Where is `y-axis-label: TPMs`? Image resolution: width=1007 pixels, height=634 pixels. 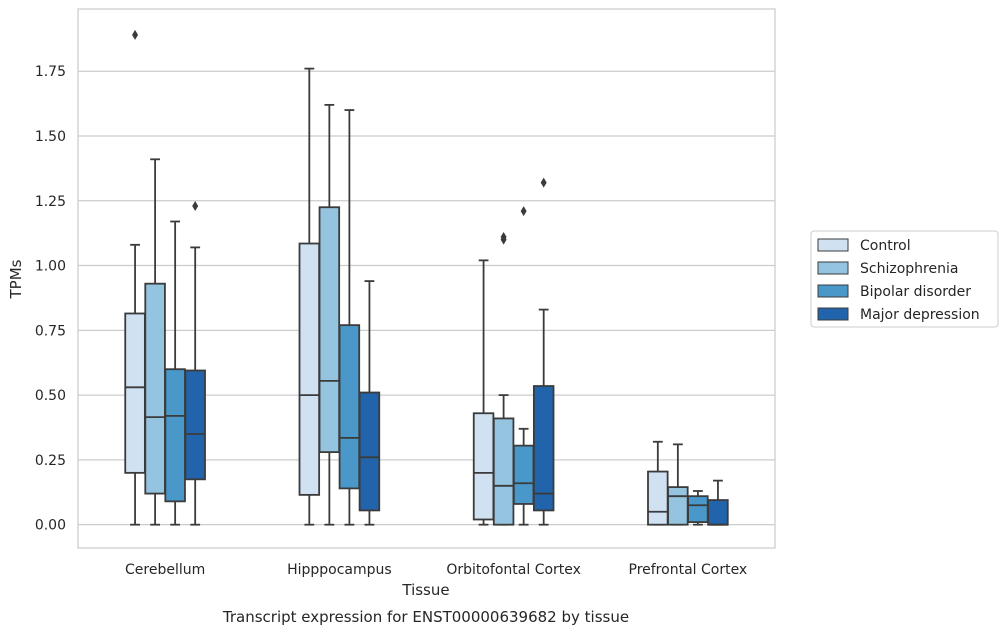
y-axis-label: TPMs is located at coordinates (16, 279).